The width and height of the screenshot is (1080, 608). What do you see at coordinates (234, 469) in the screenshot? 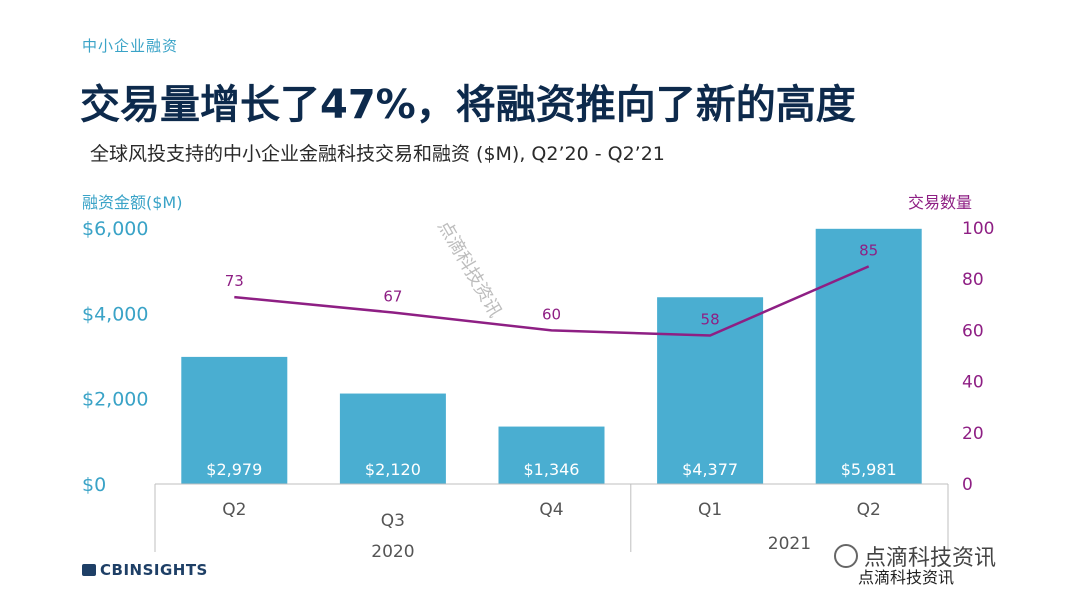
I see `bar-value-label: $2,979` at bounding box center [234, 469].